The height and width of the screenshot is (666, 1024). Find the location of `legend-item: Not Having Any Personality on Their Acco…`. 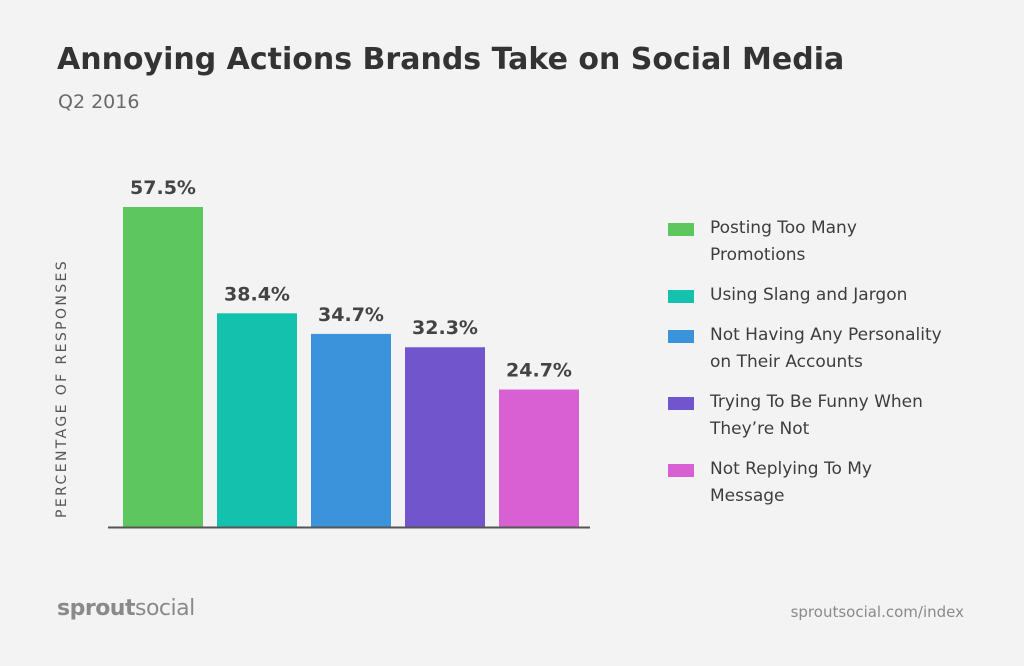

legend-item: Not Having Any Personality on Their Acco… is located at coordinates (833, 349).